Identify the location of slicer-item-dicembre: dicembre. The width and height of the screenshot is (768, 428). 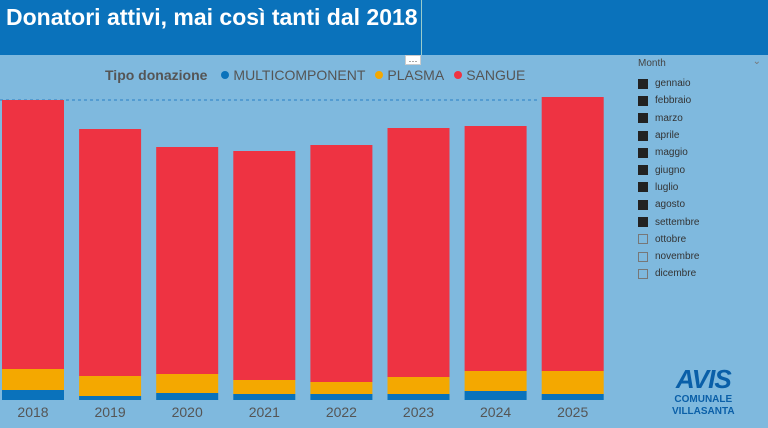
(700, 273).